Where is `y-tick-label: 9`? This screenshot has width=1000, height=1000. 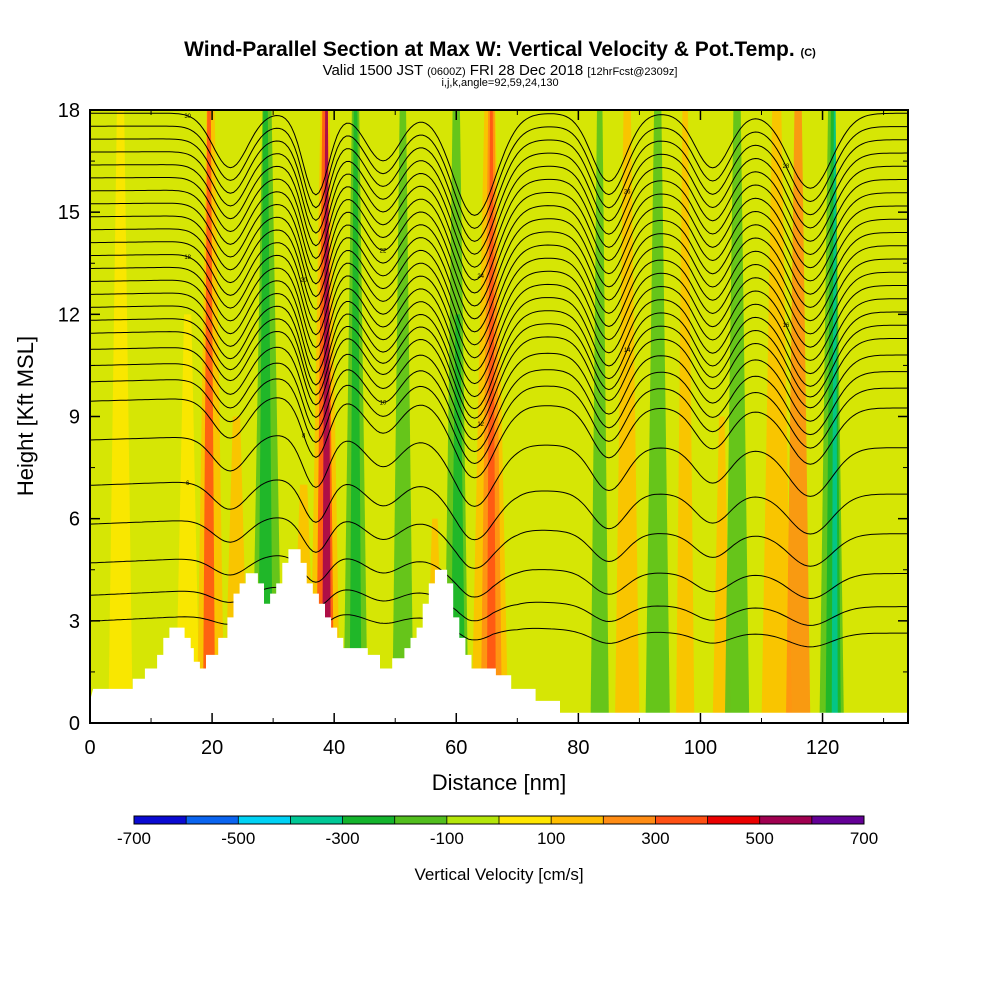
y-tick-label: 9 is located at coordinates (74, 418).